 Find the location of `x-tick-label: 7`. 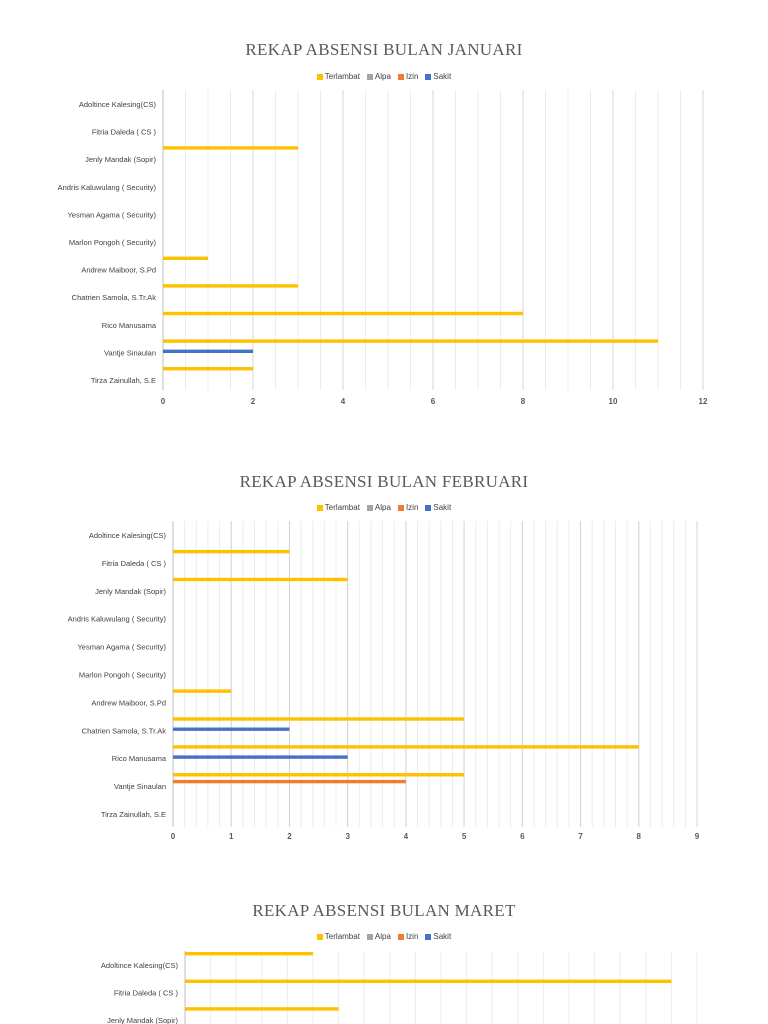

x-tick-label: 7 is located at coordinates (580, 836).